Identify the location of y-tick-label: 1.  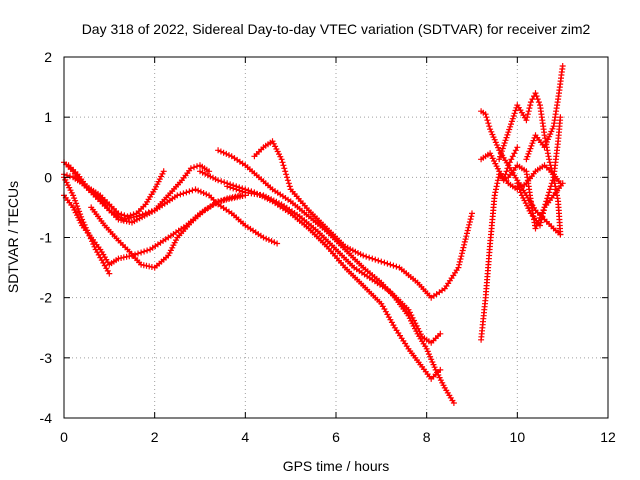
(48, 117).